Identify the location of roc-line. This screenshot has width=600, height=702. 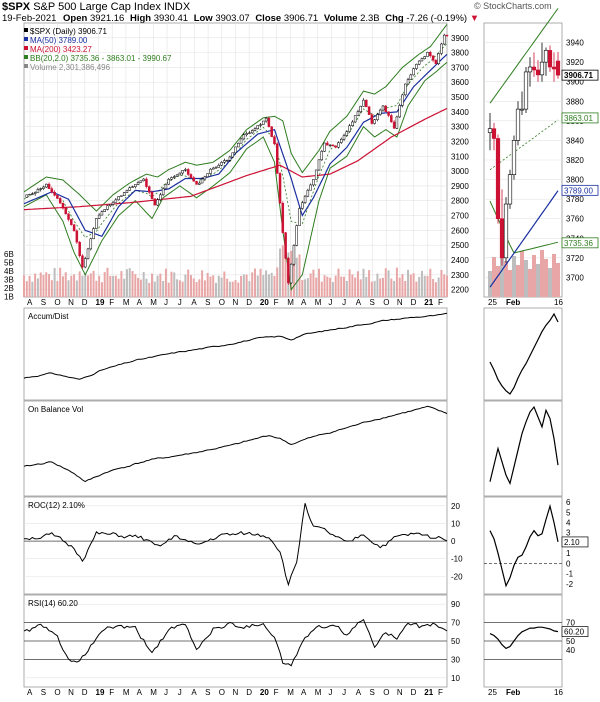
(236, 545).